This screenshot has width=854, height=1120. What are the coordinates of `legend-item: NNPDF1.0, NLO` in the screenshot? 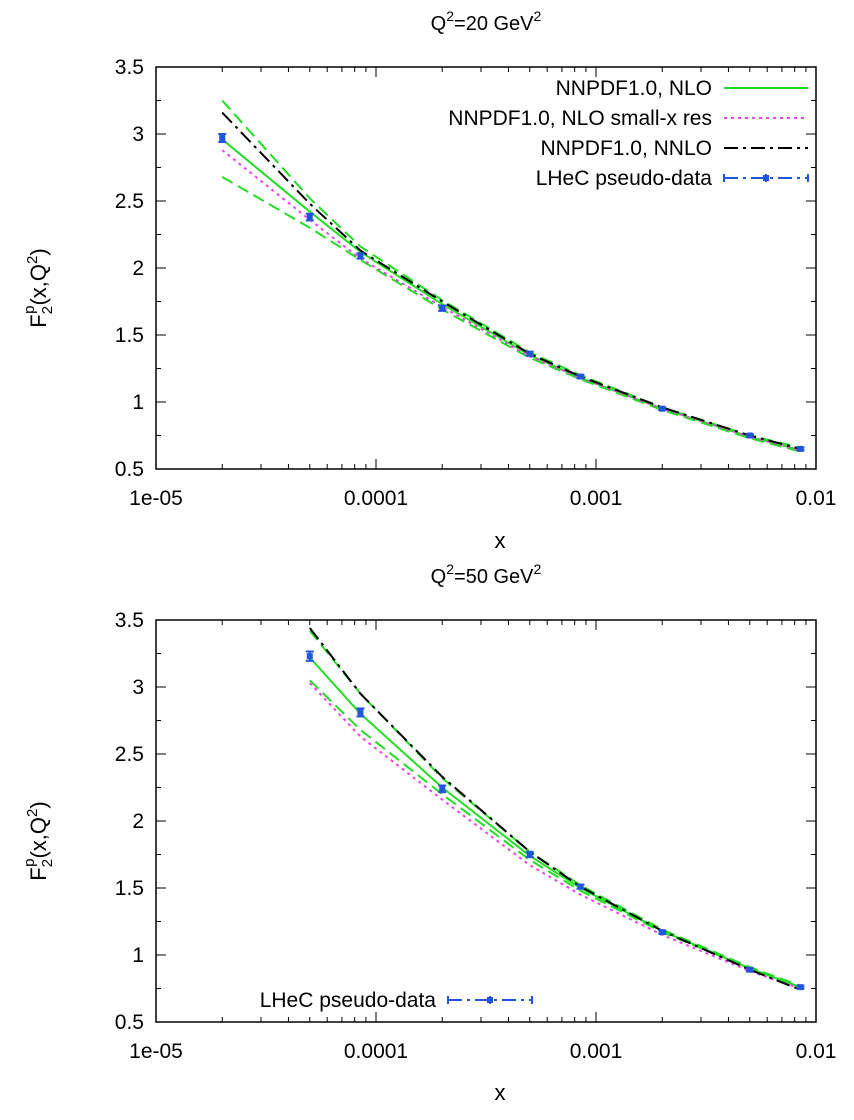 It's located at (682, 88).